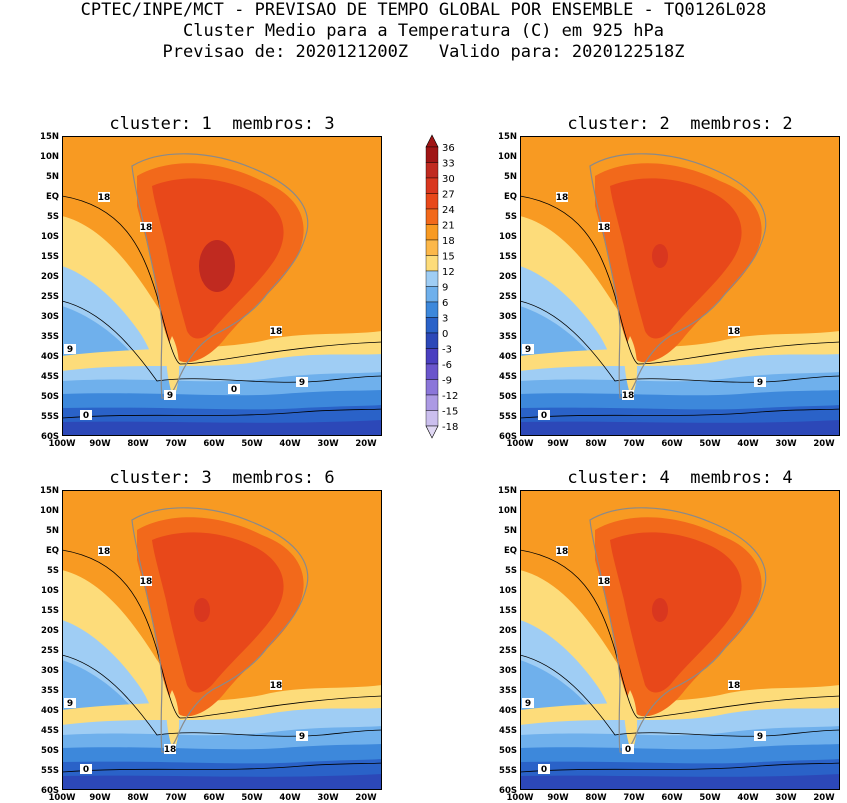  Describe the element at coordinates (328, 798) in the screenshot. I see `lon-tick-label: 30W` at that location.